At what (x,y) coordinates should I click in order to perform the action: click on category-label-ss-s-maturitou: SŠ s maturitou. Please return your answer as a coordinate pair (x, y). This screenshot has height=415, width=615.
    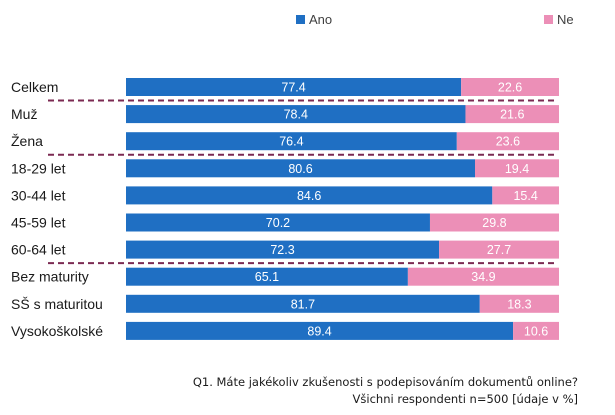
    Looking at the image, I should click on (57, 304).